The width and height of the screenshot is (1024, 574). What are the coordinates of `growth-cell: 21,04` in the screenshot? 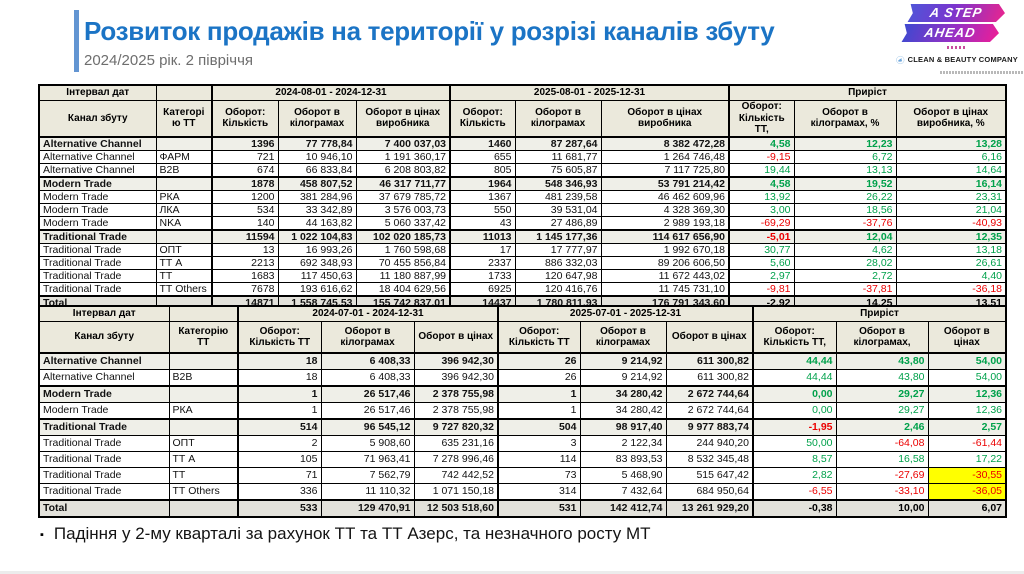 It's located at (951, 209).